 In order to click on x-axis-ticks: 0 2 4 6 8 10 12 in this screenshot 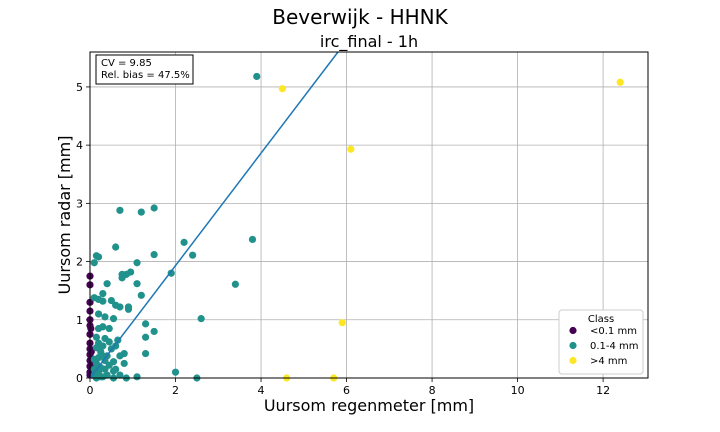, I will do `click(348, 387)`.